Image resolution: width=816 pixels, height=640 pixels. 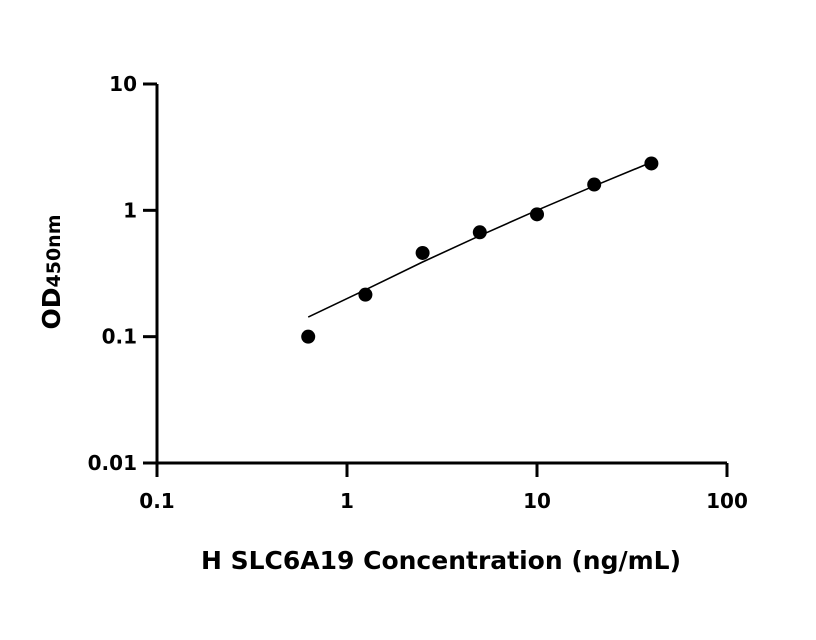 What do you see at coordinates (537, 501) in the screenshot?
I see `x-tick-label: 10` at bounding box center [537, 501].